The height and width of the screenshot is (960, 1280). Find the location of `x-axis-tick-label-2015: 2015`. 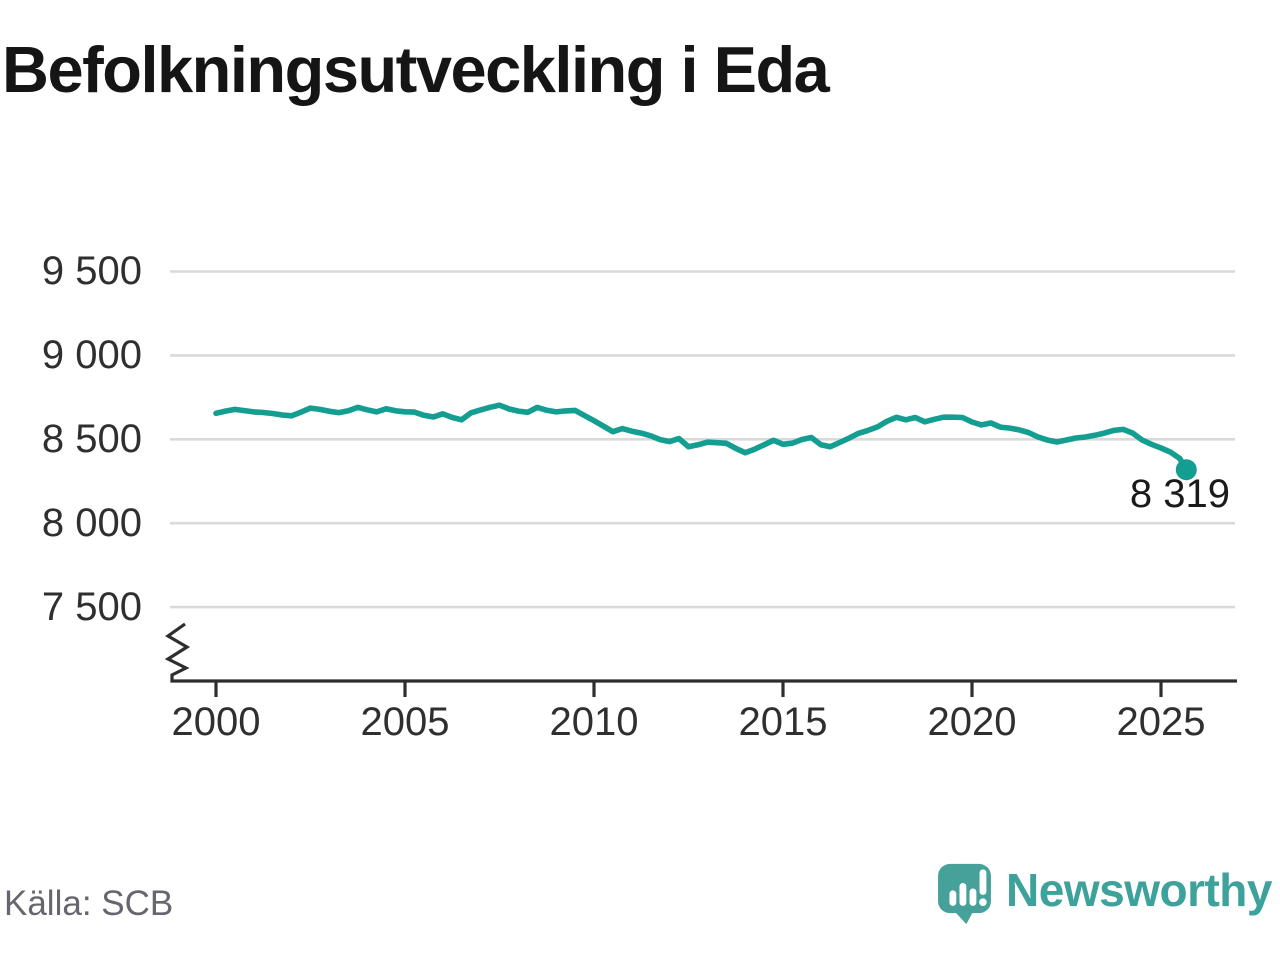

x-axis-tick-label-2015: 2015 is located at coordinates (783, 722).